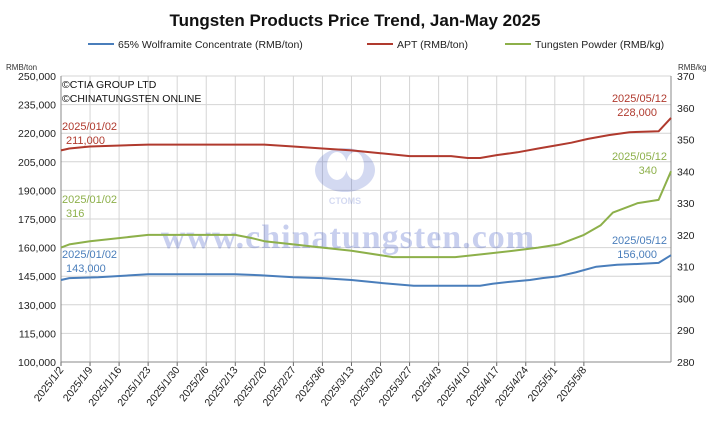 The width and height of the screenshot is (710, 426). Describe the element at coordinates (637, 255) in the screenshot. I see `annotation-value-5: 156,000` at that location.